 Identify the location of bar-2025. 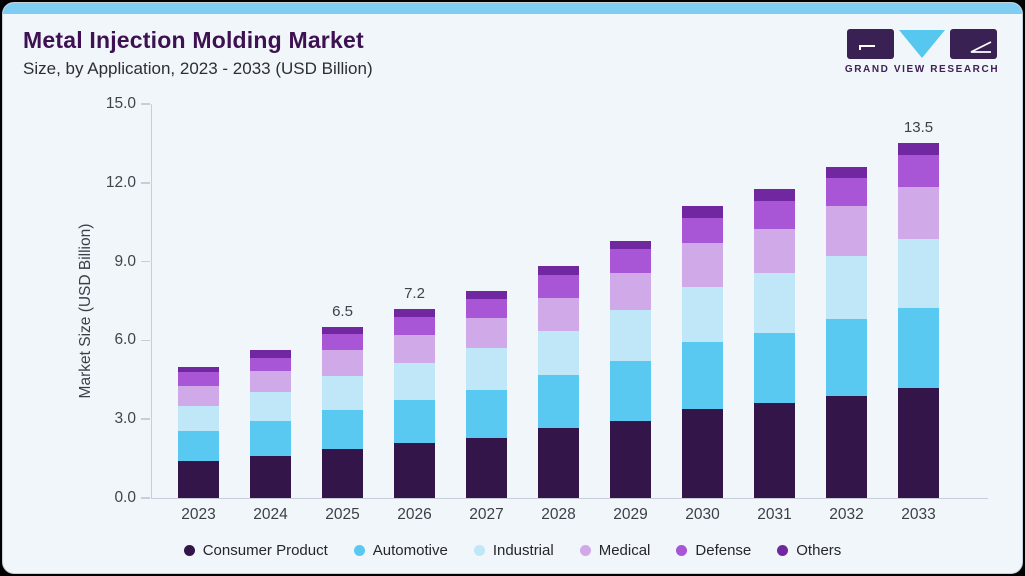
(342, 301).